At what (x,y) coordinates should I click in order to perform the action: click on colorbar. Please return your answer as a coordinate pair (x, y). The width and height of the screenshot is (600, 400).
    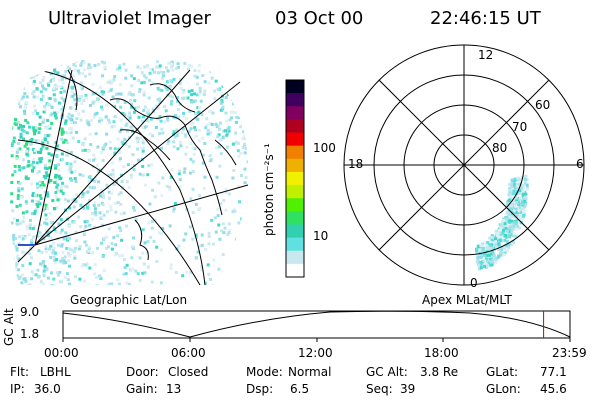
    Looking at the image, I should click on (295, 178).